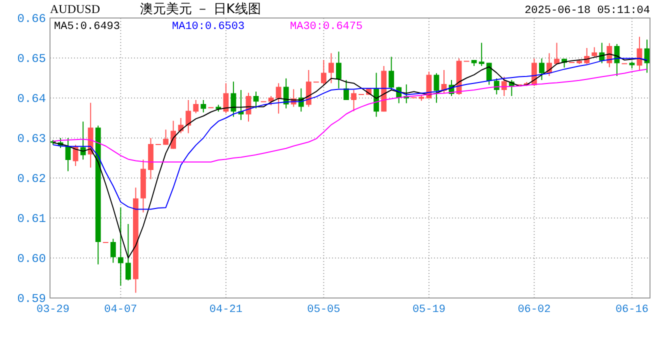 The image size is (660, 360). I want to click on y-tick-label: 0.61, so click(31, 219).